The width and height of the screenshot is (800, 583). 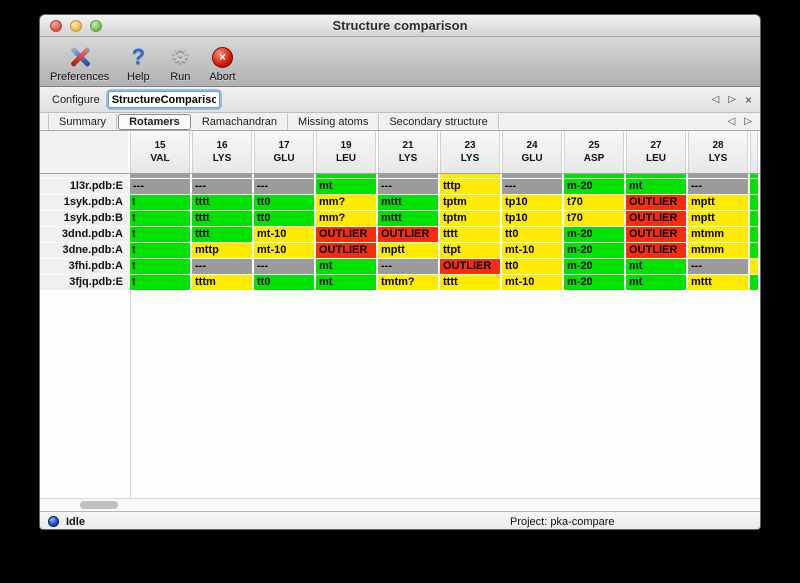 What do you see at coordinates (56, 26) in the screenshot?
I see `close-window-button` at bounding box center [56, 26].